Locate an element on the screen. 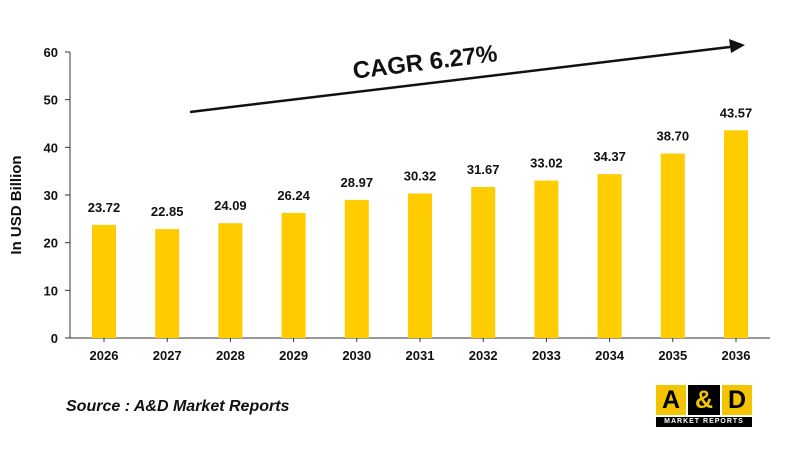  bar-2034 is located at coordinates (609, 256).